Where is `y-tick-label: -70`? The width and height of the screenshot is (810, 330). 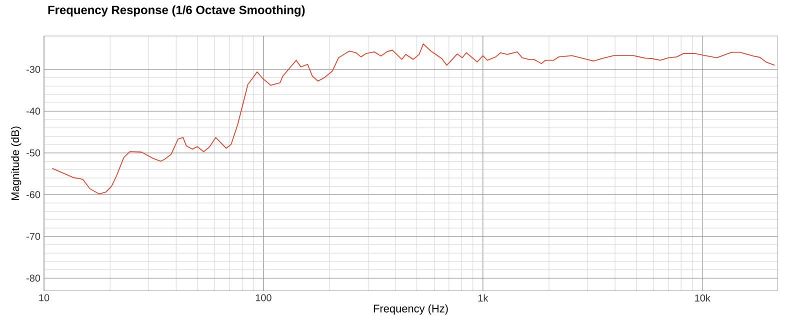 y-tick-label: -70 is located at coordinates (33, 236).